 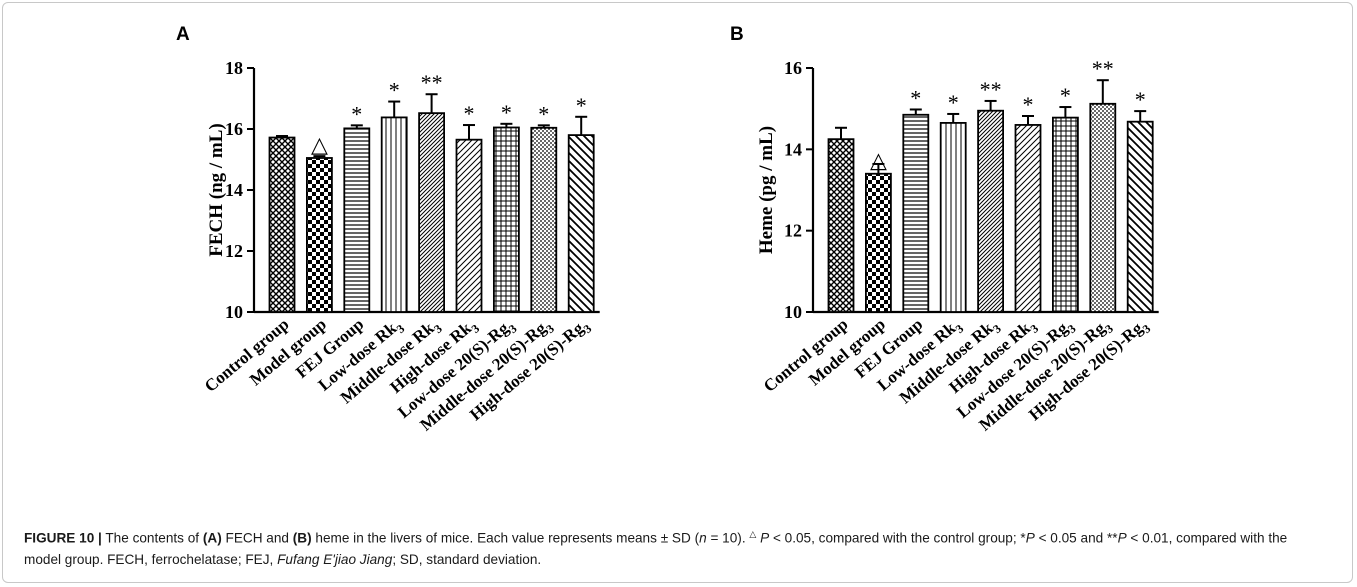 What do you see at coordinates (183, 34) in the screenshot?
I see `panel-letter: A` at bounding box center [183, 34].